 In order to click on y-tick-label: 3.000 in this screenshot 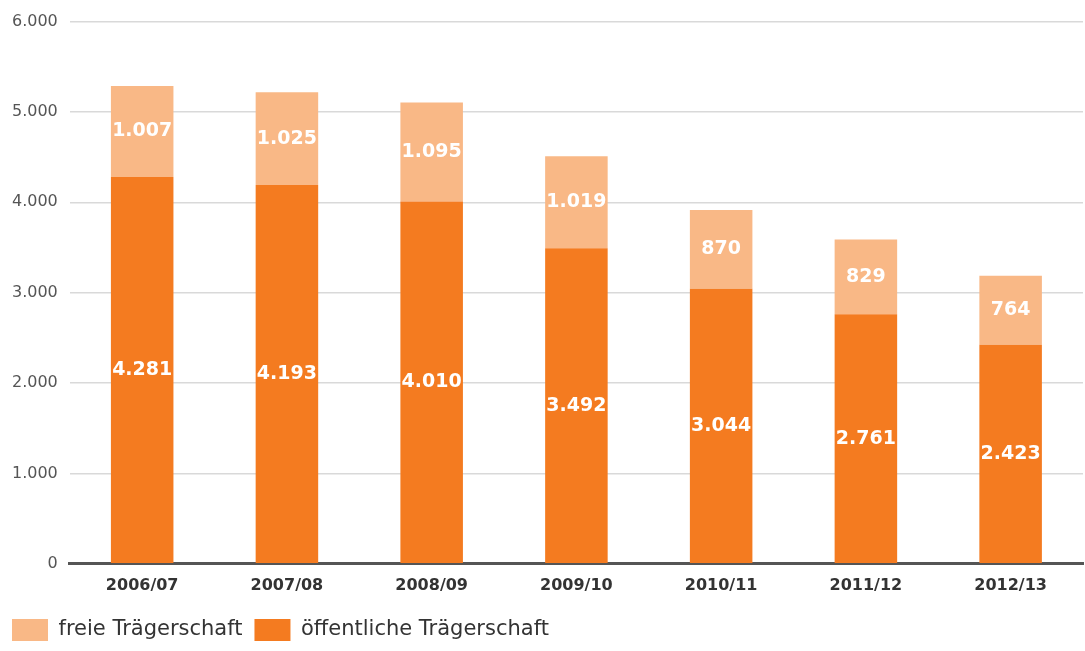, I will do `click(34, 291)`.